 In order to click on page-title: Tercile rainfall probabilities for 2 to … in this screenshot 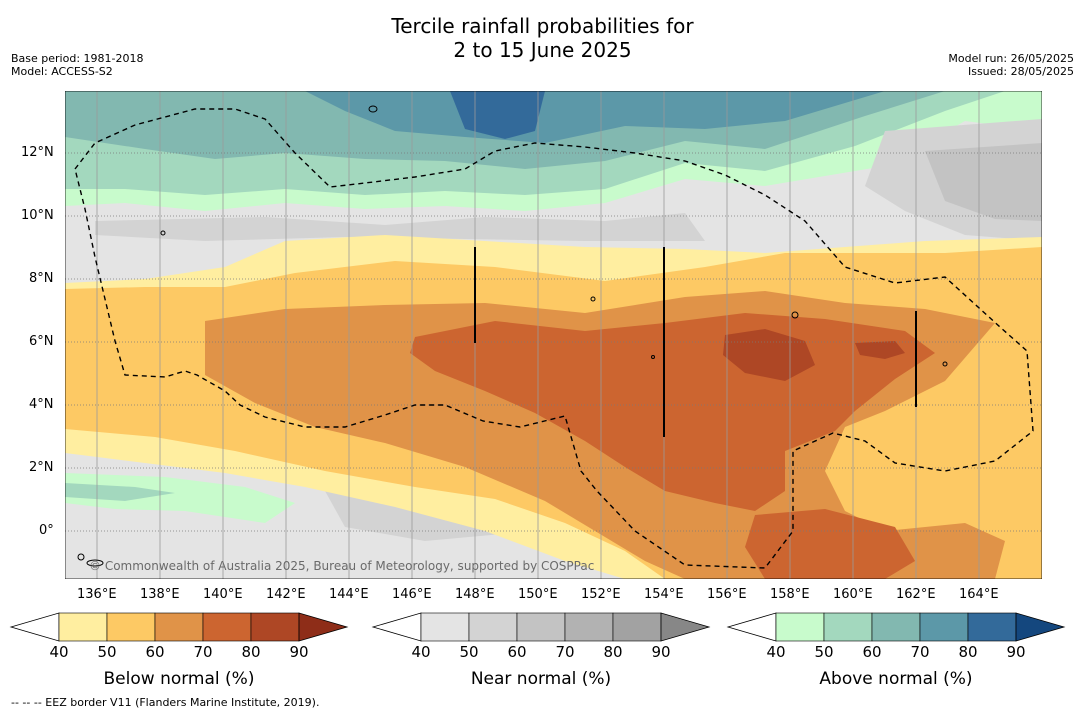, I will do `click(542, 38)`.